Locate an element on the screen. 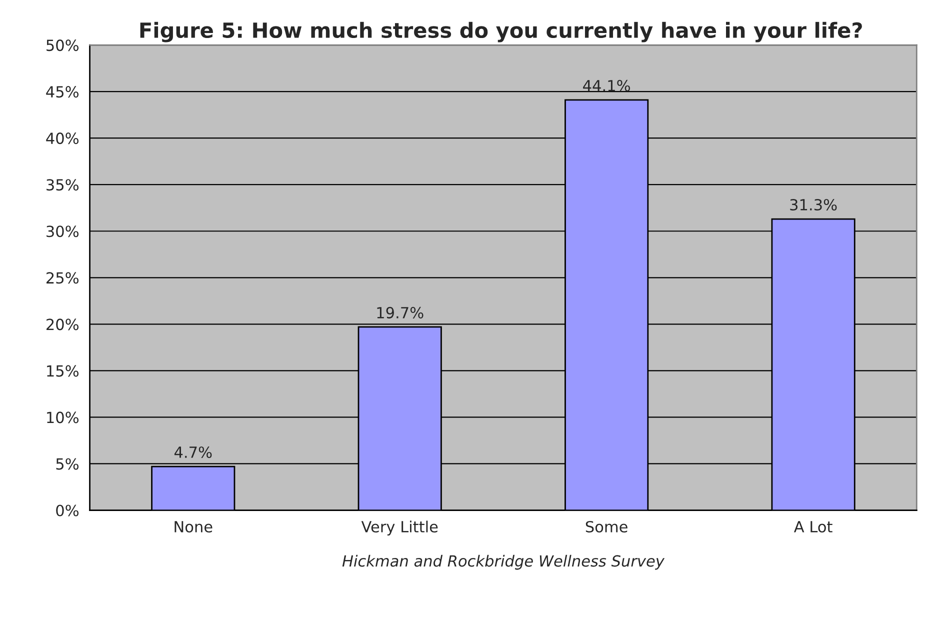 This screenshot has height=617, width=945. y-tick-label: 10% is located at coordinates (63, 418).